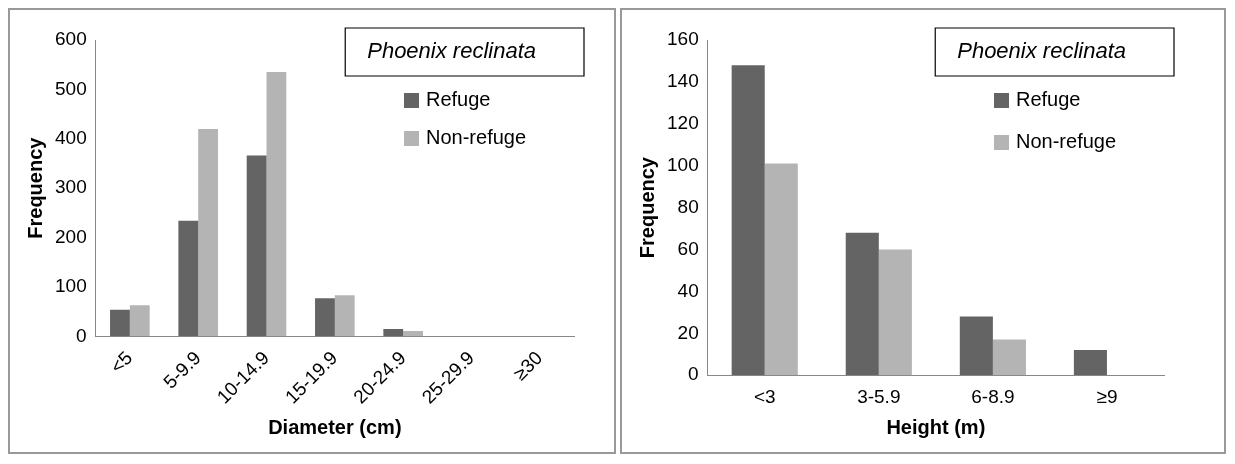 This screenshot has height=464, width=1235. I want to click on y-tick-label: 600, so click(71, 39).